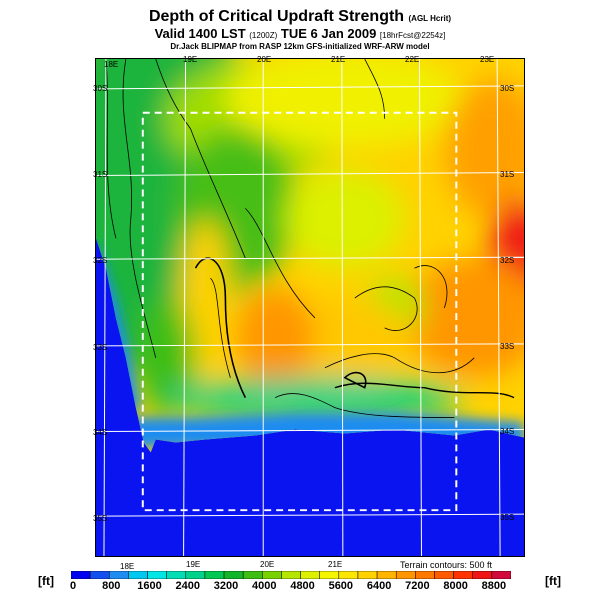 This screenshot has width=600, height=600. Describe the element at coordinates (341, 586) in the screenshot. I see `colorbar-label: 5600` at that location.